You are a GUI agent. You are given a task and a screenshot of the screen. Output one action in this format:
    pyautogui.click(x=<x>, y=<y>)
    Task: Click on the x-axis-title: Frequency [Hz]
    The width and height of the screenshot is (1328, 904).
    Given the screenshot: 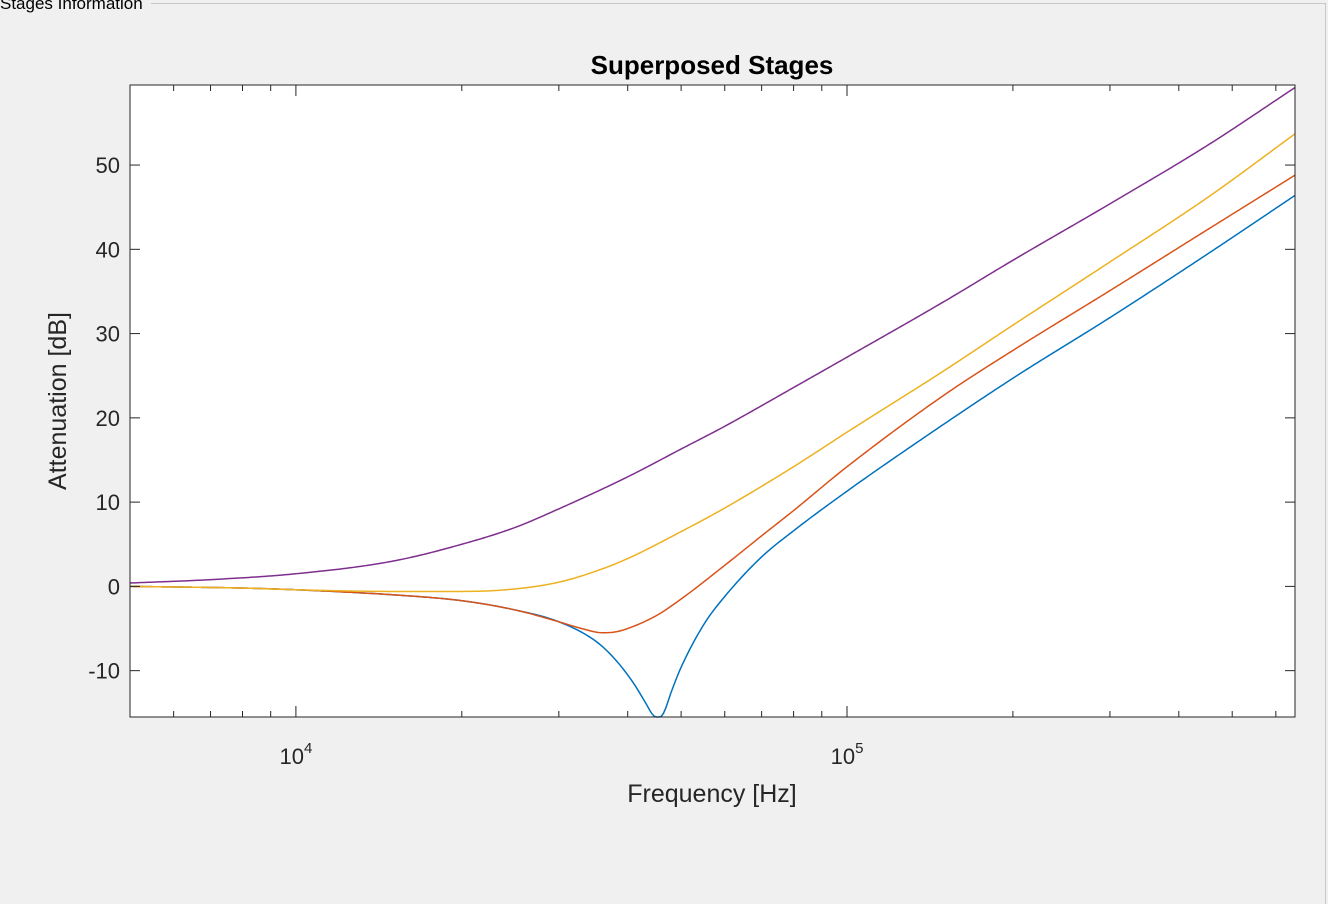 What is the action you would take?
    pyautogui.click(x=712, y=794)
    